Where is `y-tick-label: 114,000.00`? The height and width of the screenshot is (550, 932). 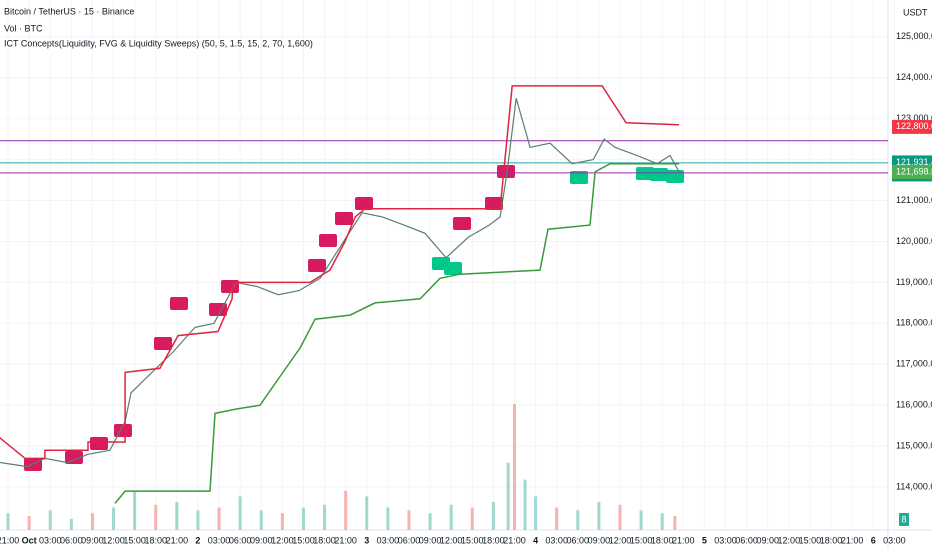
y-tick-label: 114,000.00 is located at coordinates (914, 486).